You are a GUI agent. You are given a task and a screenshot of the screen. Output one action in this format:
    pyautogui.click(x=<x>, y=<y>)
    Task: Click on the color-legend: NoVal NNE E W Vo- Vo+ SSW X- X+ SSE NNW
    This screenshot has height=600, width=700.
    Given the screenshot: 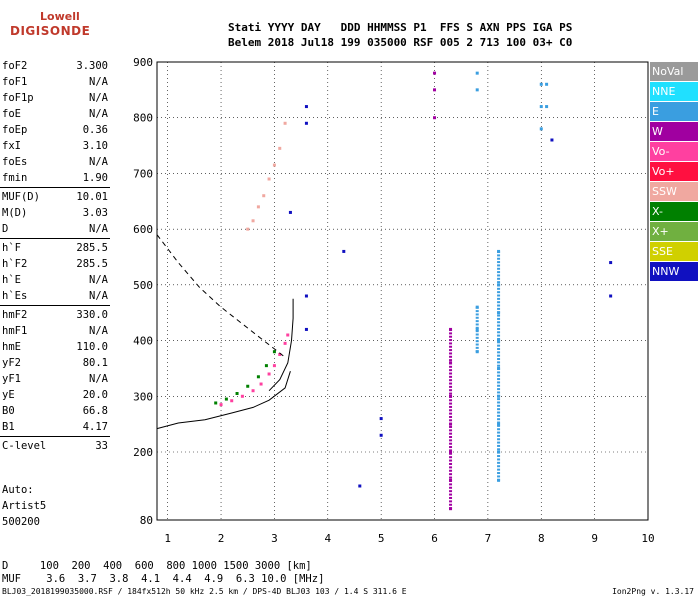 What is the action you would take?
    pyautogui.click(x=674, y=172)
    